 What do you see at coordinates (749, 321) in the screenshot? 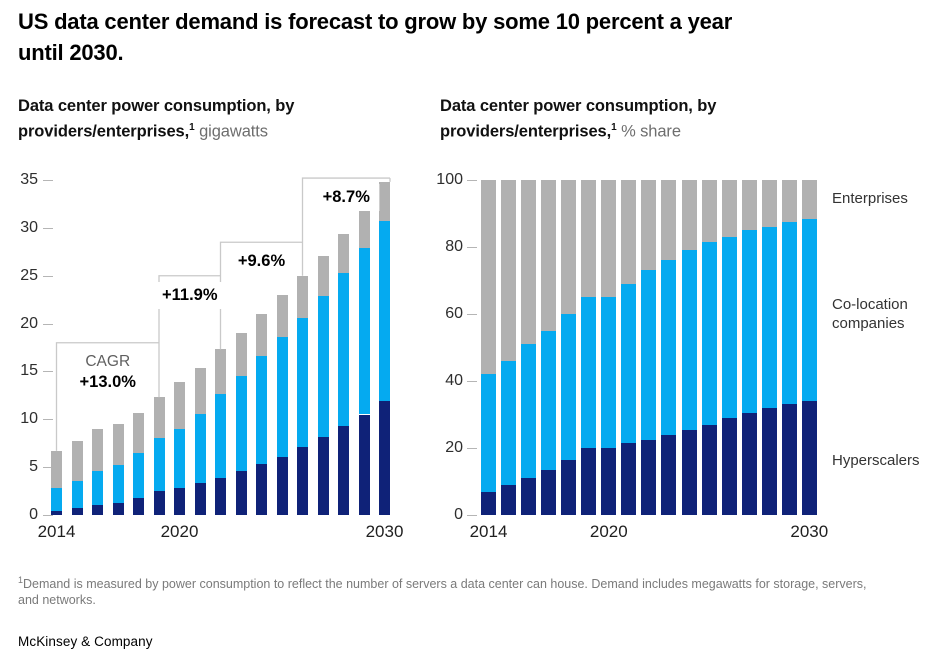
I see `bar-segment-co-location-2027` at bounding box center [749, 321].